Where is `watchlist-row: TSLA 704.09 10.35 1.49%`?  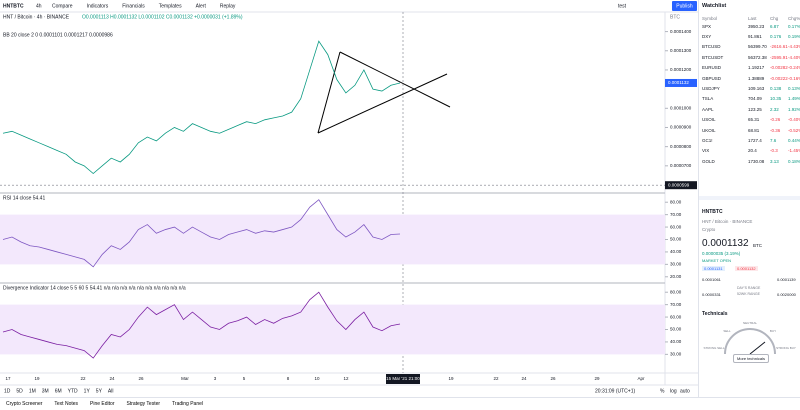
watchlist-row: TSLA 704.09 10.35 1.49% is located at coordinates (751, 99).